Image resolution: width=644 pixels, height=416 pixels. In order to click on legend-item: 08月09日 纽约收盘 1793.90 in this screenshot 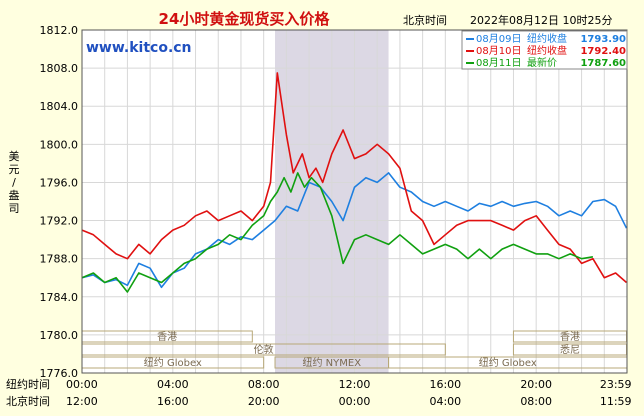, I will do `click(546, 38)`.